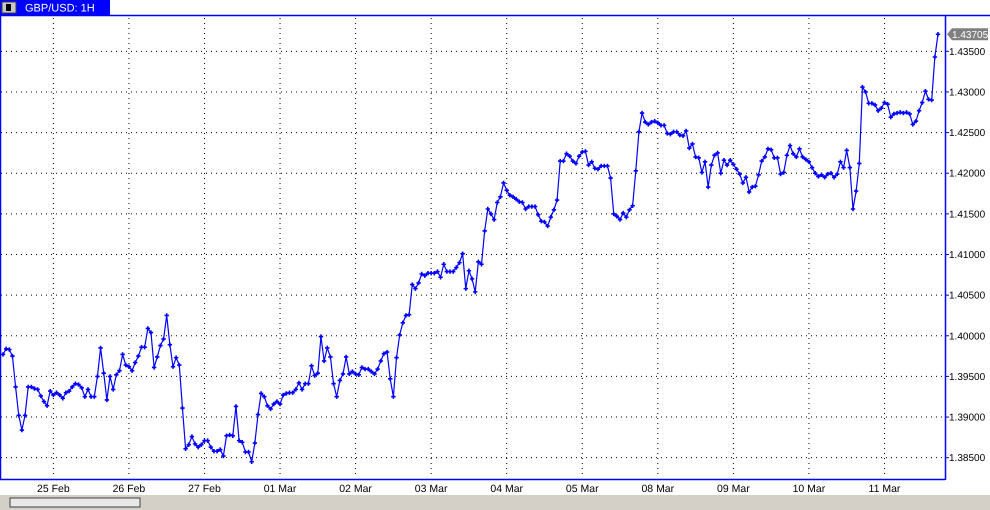 The width and height of the screenshot is (990, 510). What do you see at coordinates (967, 174) in the screenshot?
I see `y-tick-label: 1.42000` at bounding box center [967, 174].